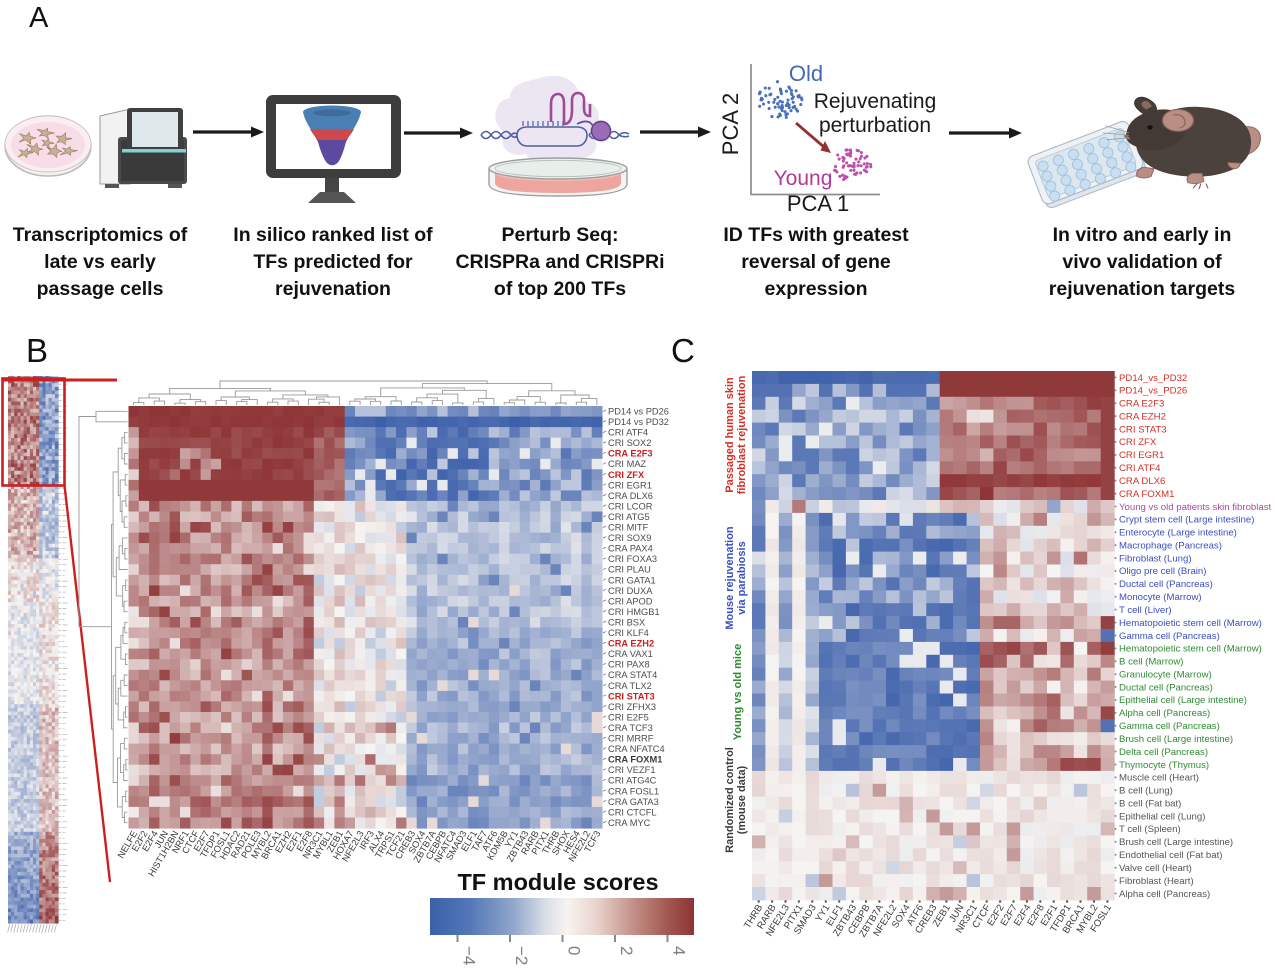  Describe the element at coordinates (626, 475) in the screenshot. I see `svg-text: CRI ZFX` at that location.